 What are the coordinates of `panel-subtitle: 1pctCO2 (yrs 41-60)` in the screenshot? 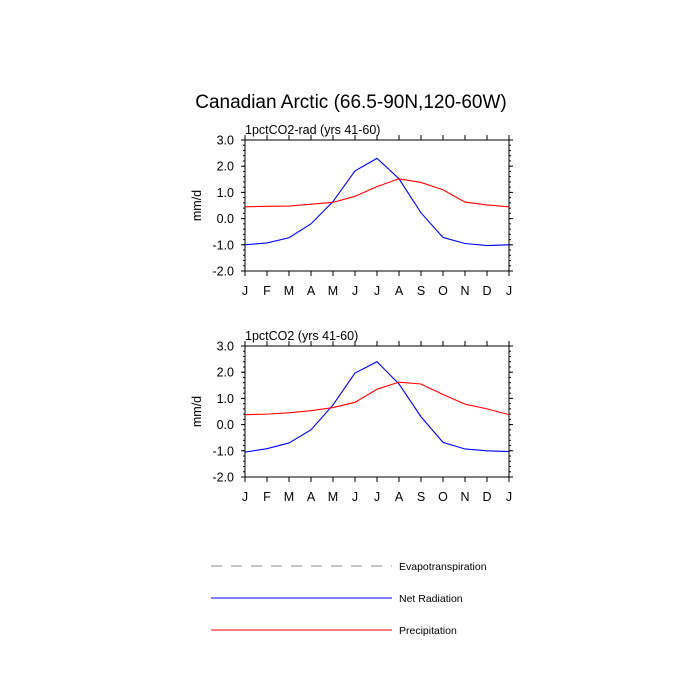 It's located at (301, 336).